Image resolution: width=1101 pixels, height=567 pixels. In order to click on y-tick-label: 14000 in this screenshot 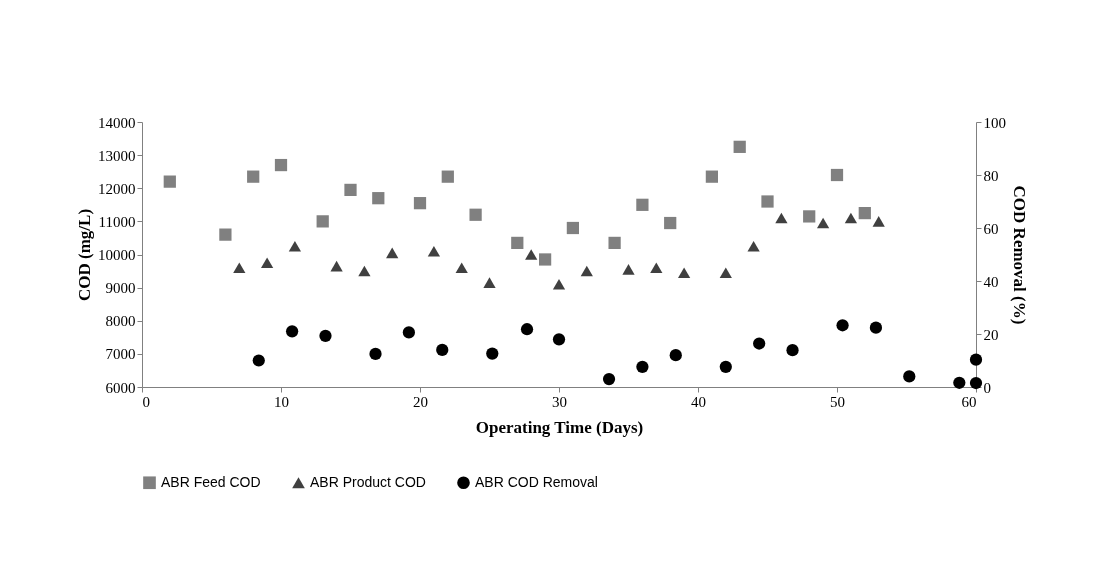, I will do `click(117, 122)`.